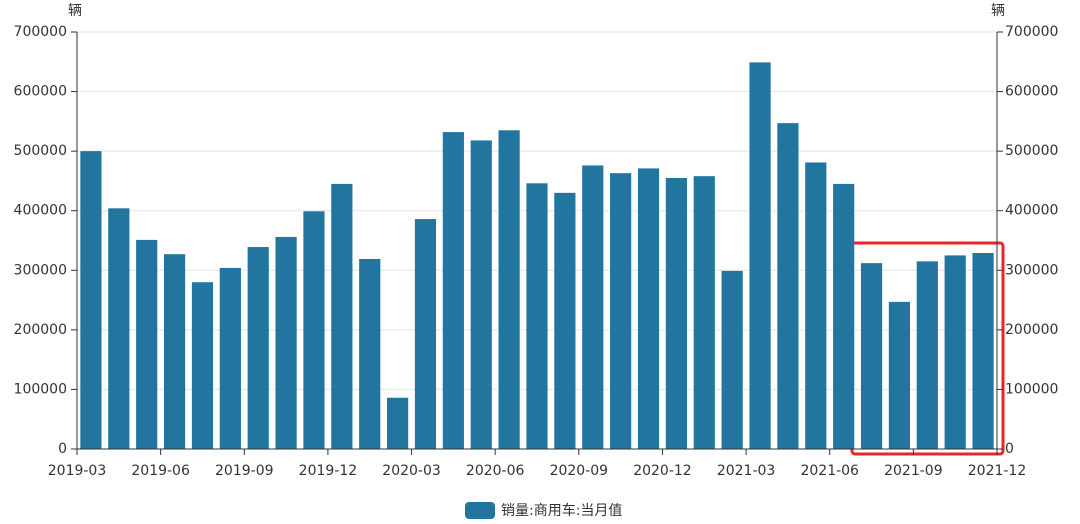 The width and height of the screenshot is (1080, 524). Describe the element at coordinates (480, 510) in the screenshot. I see `legend-swatch` at that location.